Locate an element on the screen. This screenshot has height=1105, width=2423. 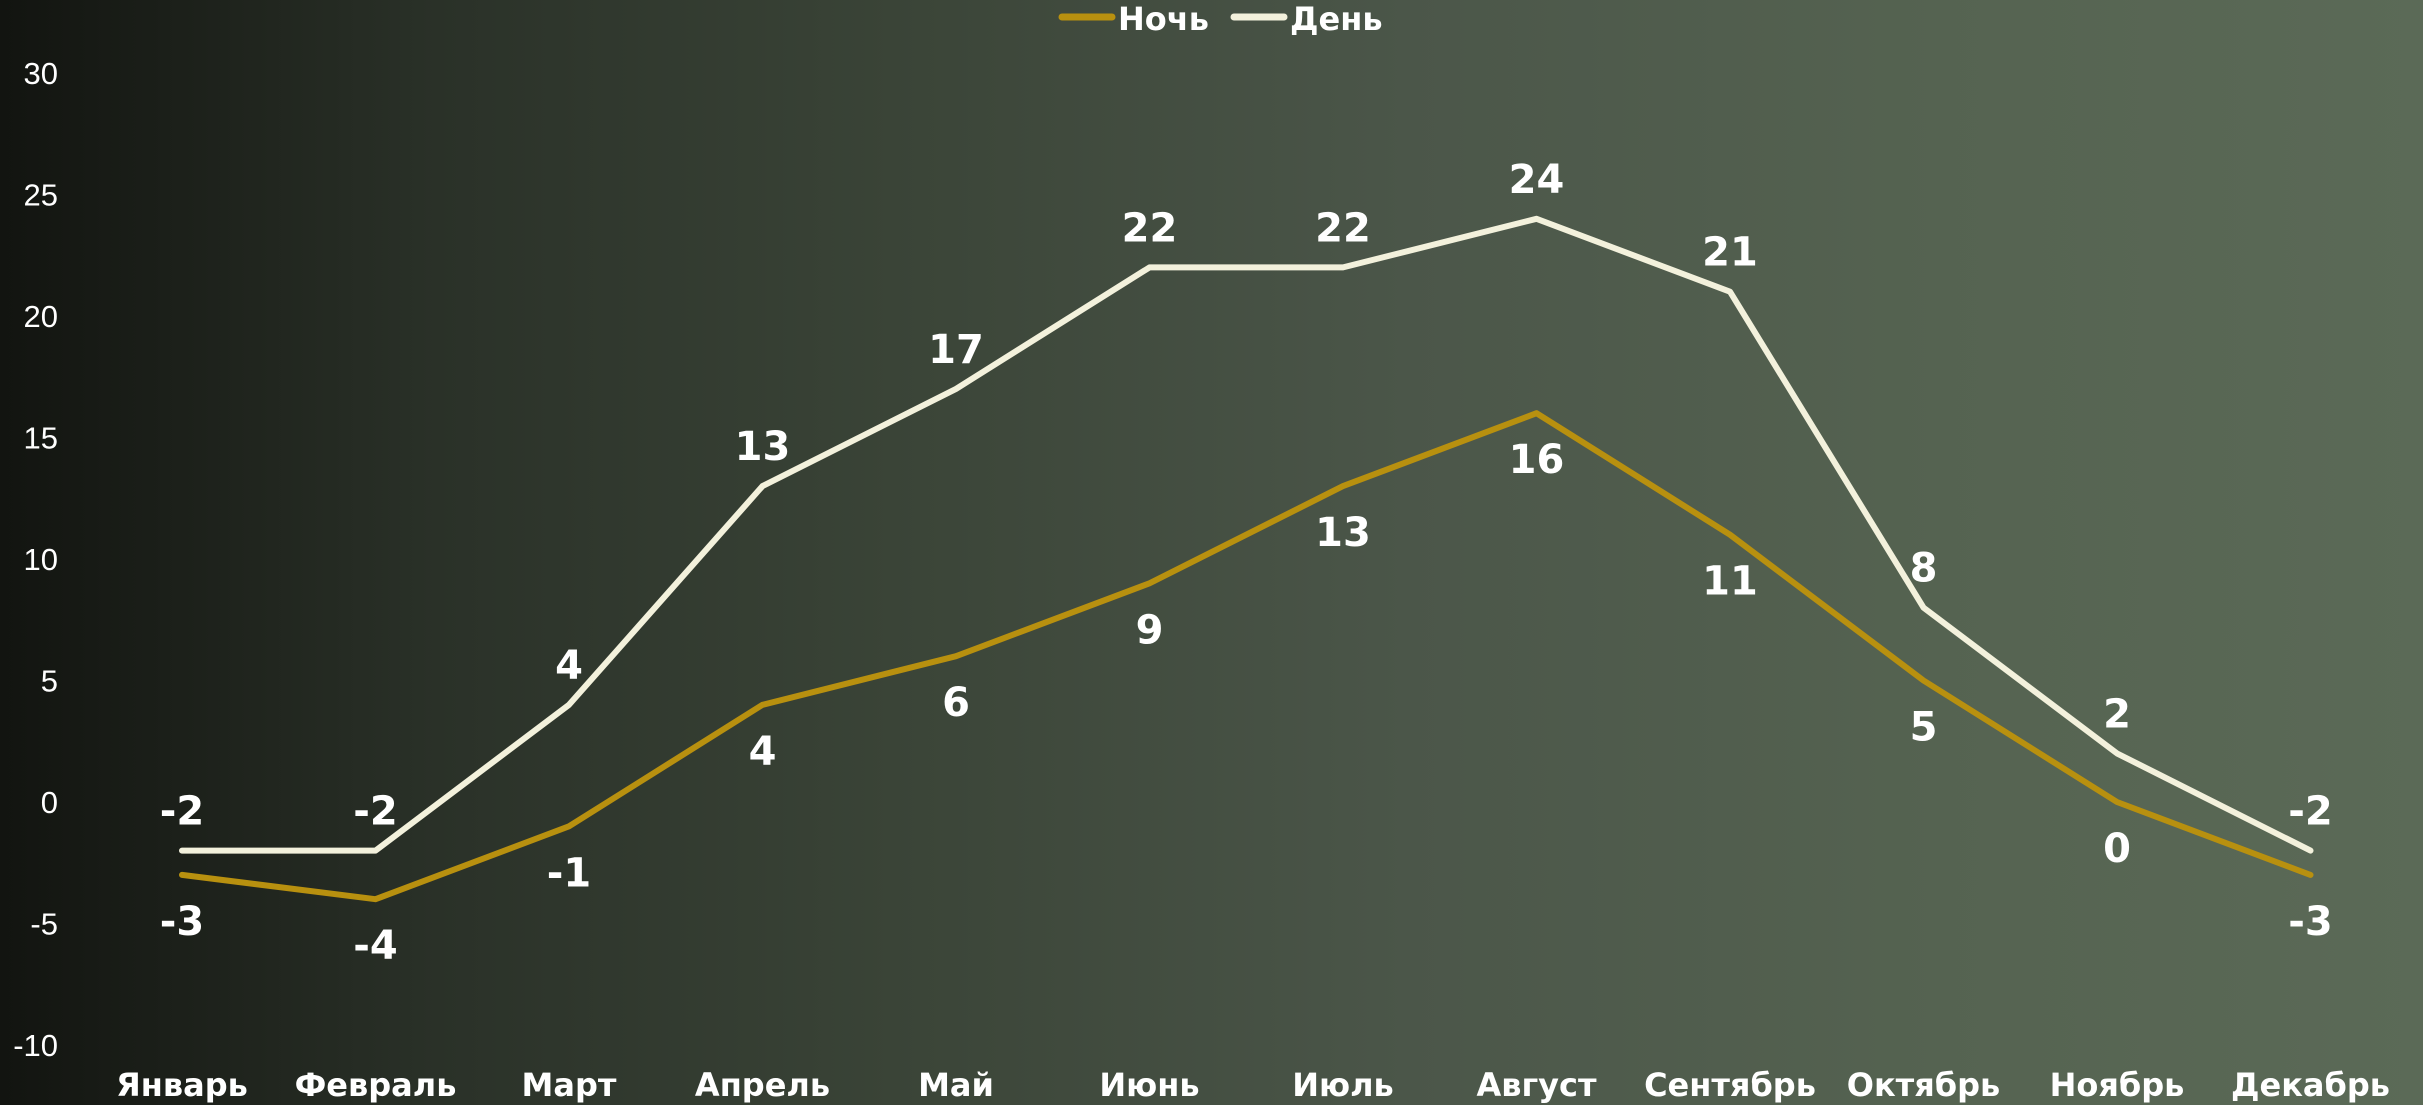
data-label: 2 is located at coordinates (2117, 714).